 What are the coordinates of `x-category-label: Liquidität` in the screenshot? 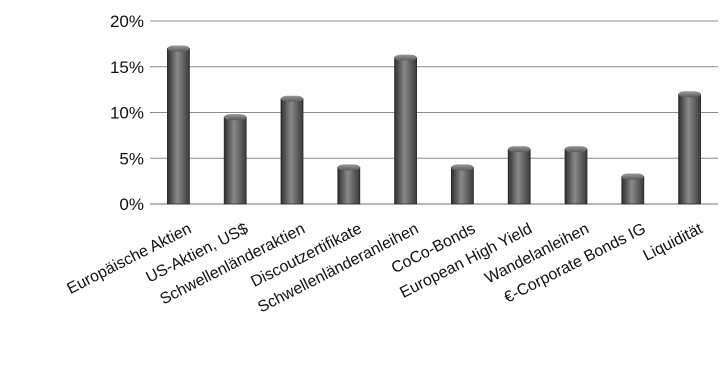 It's located at (673, 242).